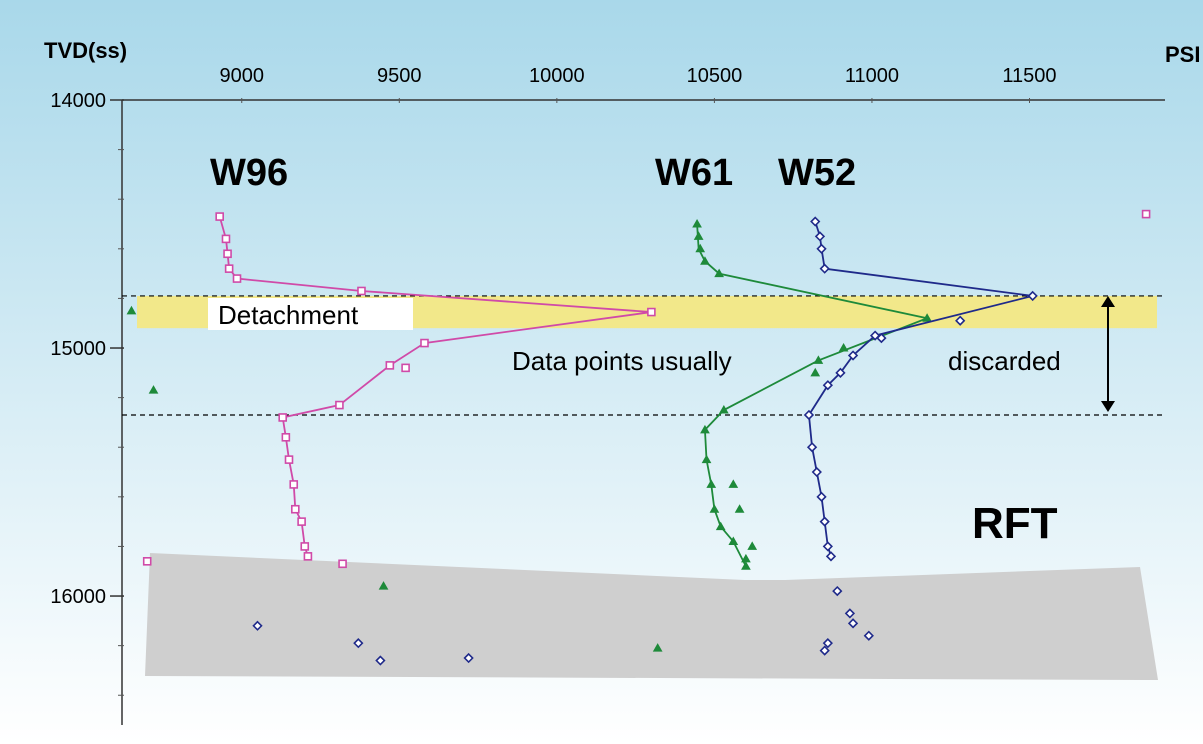 The image size is (1203, 744). I want to click on series-label-w96: W96, so click(249, 173).